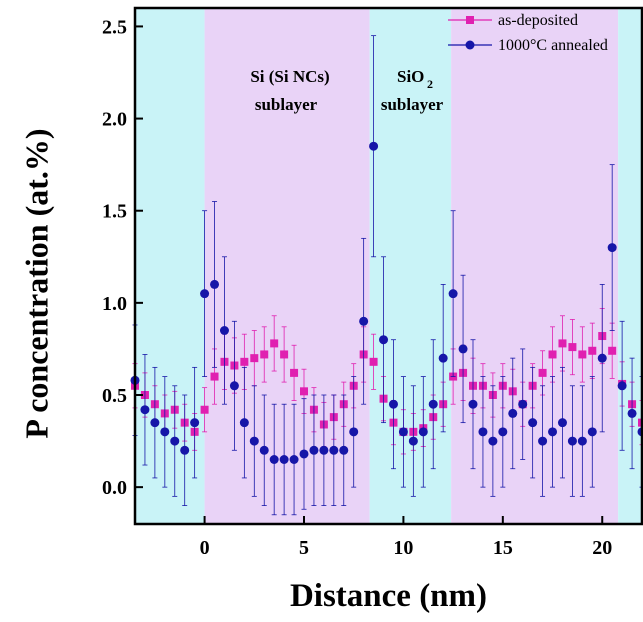 This screenshot has width=643, height=622. What do you see at coordinates (114, 120) in the screenshot?
I see `y-tick-label: 2.0` at bounding box center [114, 120].